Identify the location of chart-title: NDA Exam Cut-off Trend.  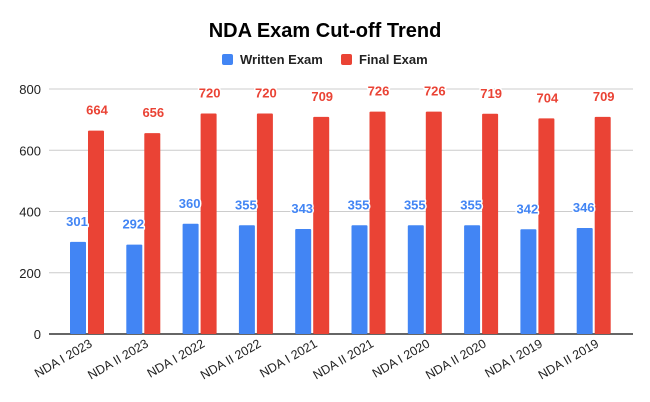
(325, 31).